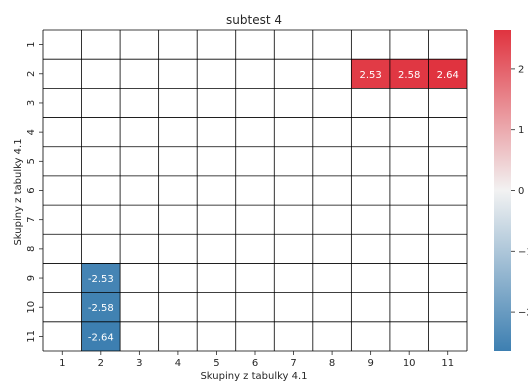  I want to click on x-tick-label: 10, so click(409, 363).